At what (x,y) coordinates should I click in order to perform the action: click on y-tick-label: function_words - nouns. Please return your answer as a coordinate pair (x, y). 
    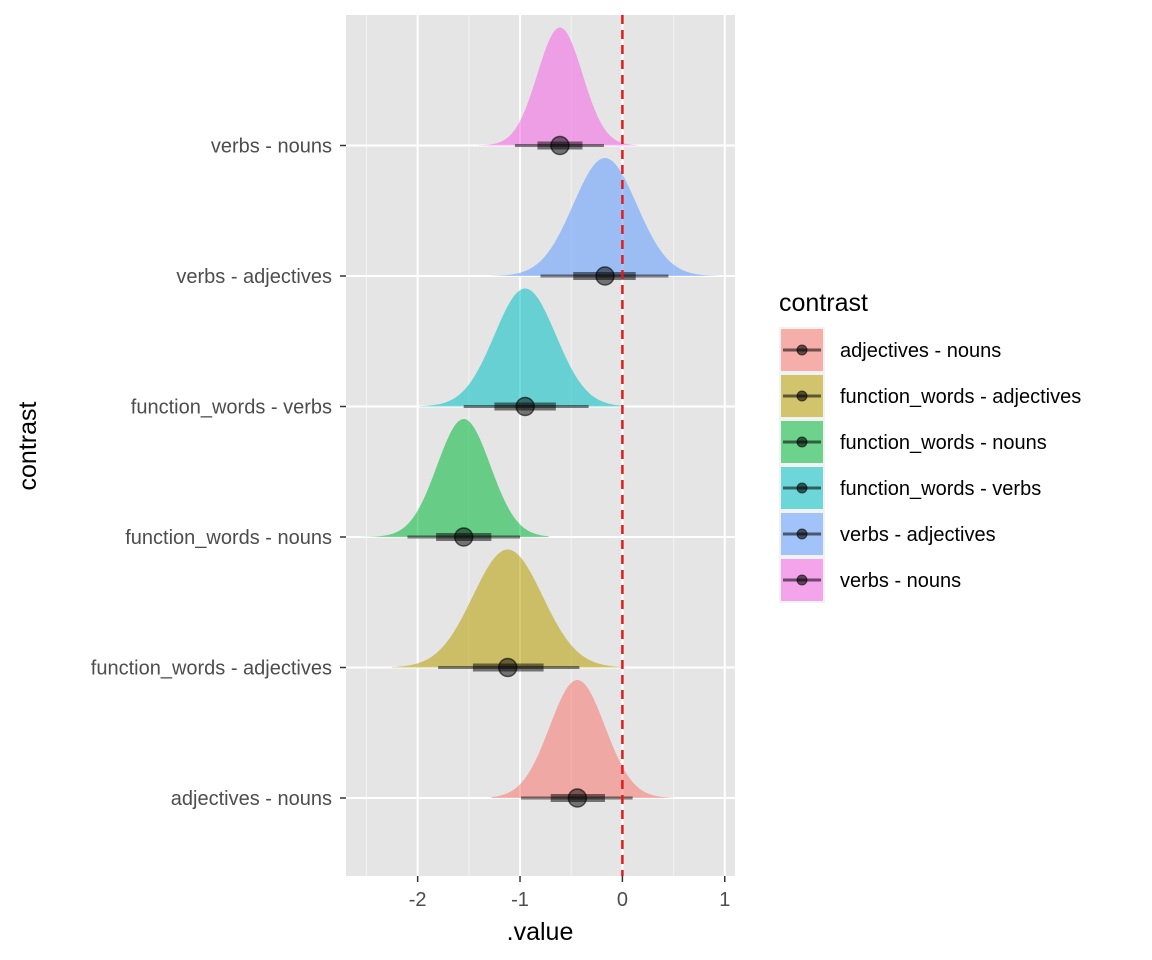
    Looking at the image, I should click on (228, 538).